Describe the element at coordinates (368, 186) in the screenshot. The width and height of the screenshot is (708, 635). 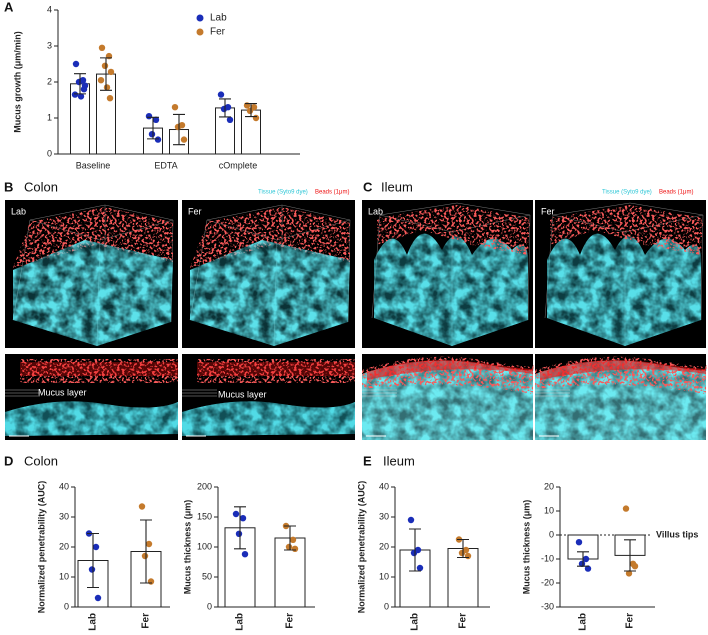
I see `panel-letter: C` at that location.